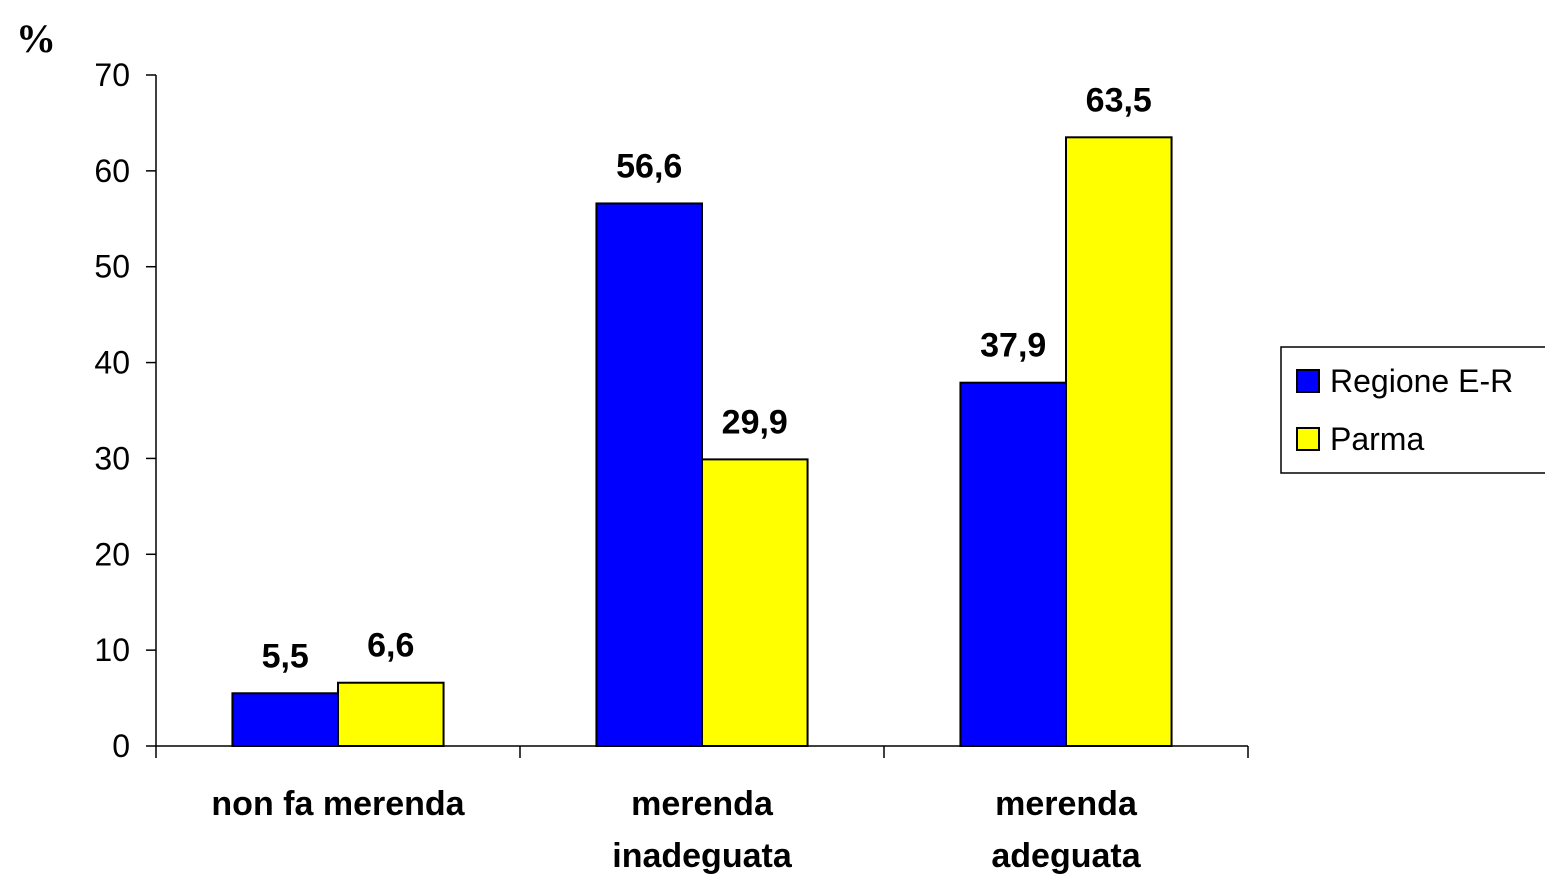  What do you see at coordinates (112, 267) in the screenshot?
I see `y-tick-label: 50` at bounding box center [112, 267].